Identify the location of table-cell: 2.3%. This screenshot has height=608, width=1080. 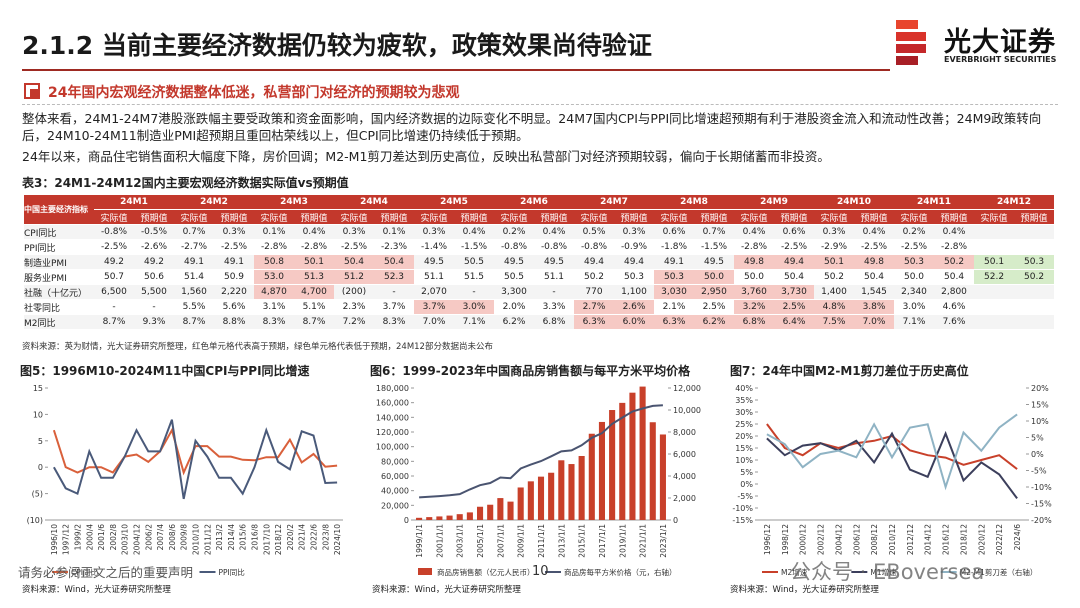
(354, 307).